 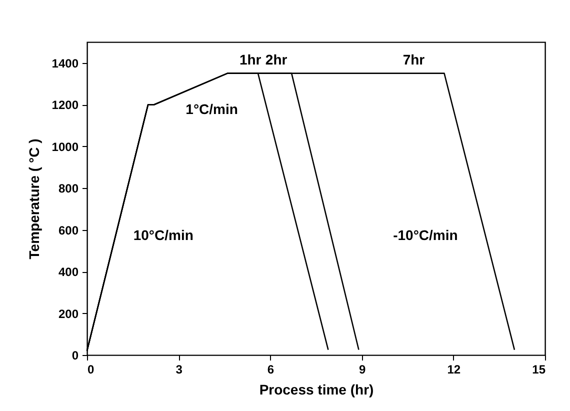 What do you see at coordinates (316, 390) in the screenshot?
I see `x-axis-title: Process time (hr)` at bounding box center [316, 390].